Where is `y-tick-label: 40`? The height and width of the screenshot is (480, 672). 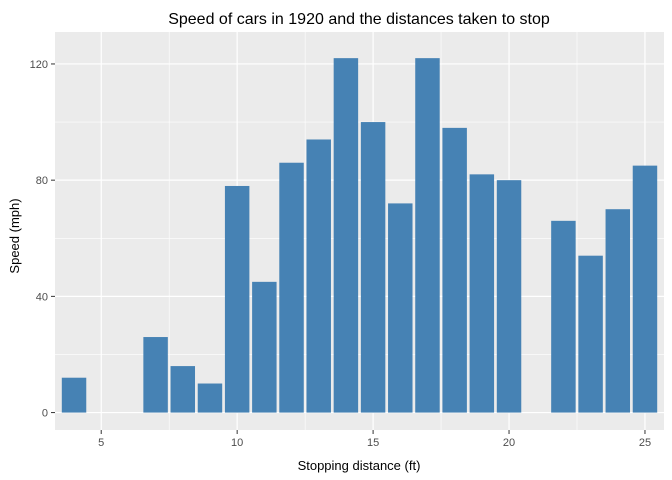 y-tick-label: 40 is located at coordinates (42, 297).